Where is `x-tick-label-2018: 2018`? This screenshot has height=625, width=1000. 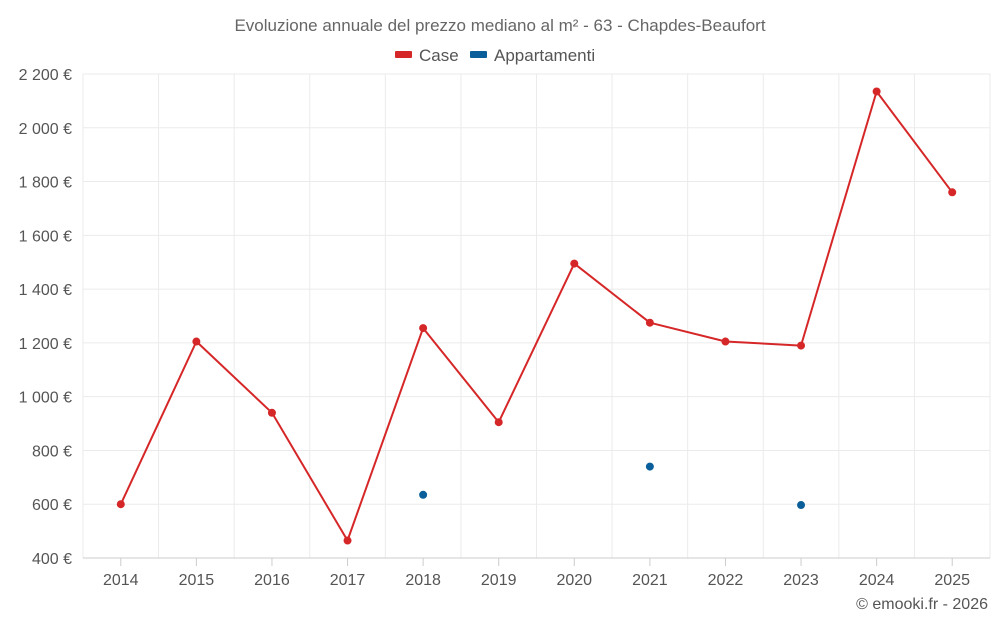 x-tick-label-2018: 2018 is located at coordinates (423, 580).